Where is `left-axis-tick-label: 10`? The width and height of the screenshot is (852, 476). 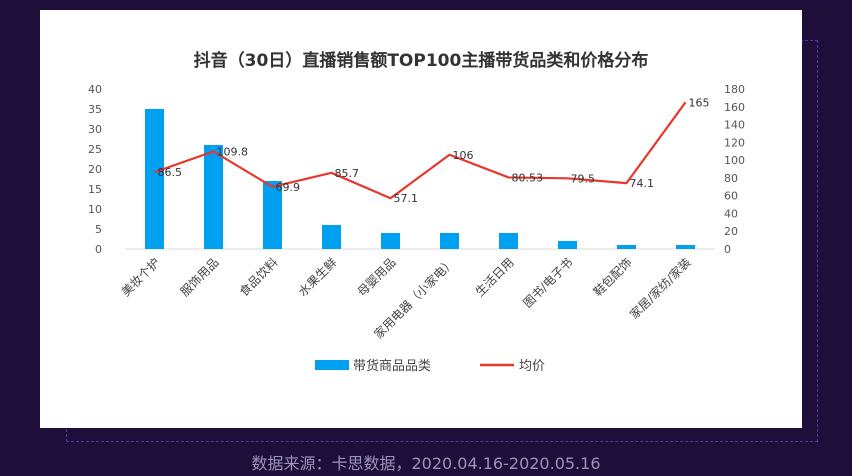
left-axis-tick-label: 10 is located at coordinates (95, 209).